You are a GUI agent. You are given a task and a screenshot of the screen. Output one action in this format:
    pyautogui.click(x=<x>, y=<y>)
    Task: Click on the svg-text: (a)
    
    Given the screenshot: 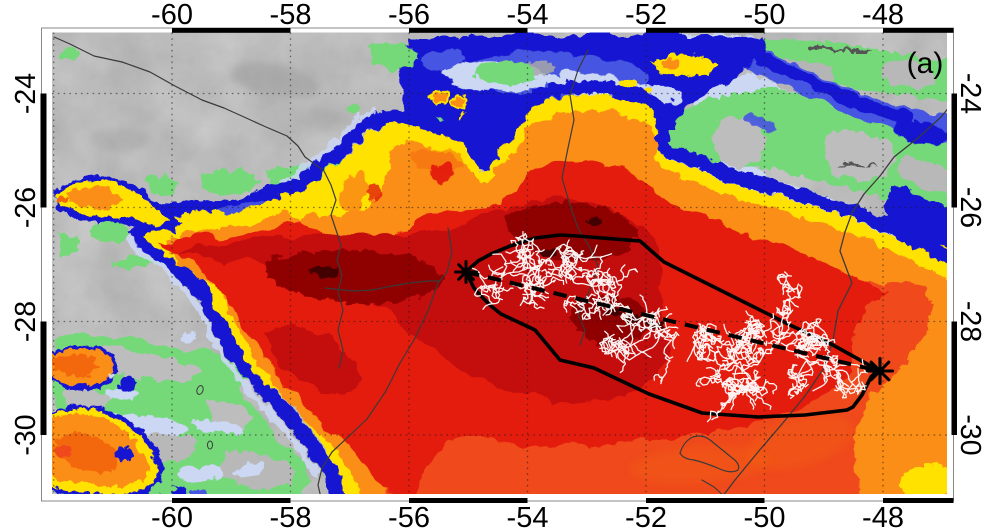 What is the action you would take?
    pyautogui.click(x=925, y=63)
    